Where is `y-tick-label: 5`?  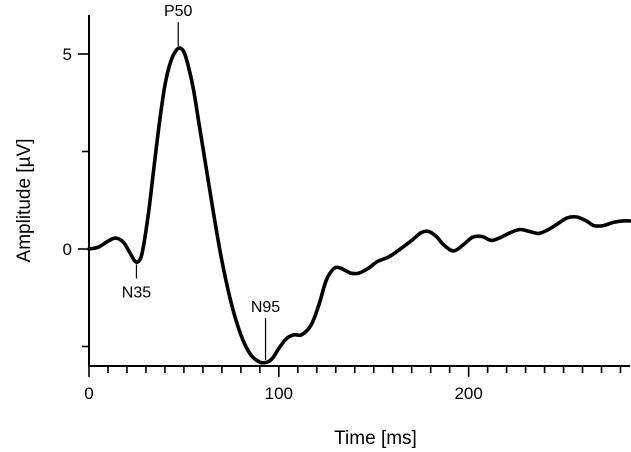
y-tick-label: 5 is located at coordinates (67, 54).